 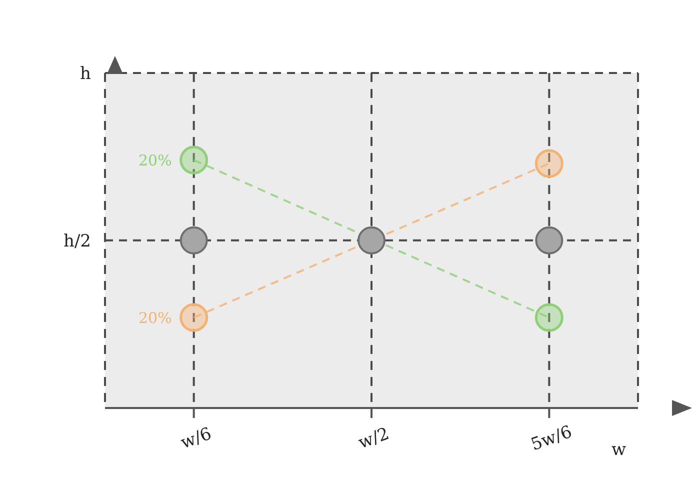 What do you see at coordinates (86, 74) in the screenshot?
I see `ref-line-label: h` at bounding box center [86, 74].